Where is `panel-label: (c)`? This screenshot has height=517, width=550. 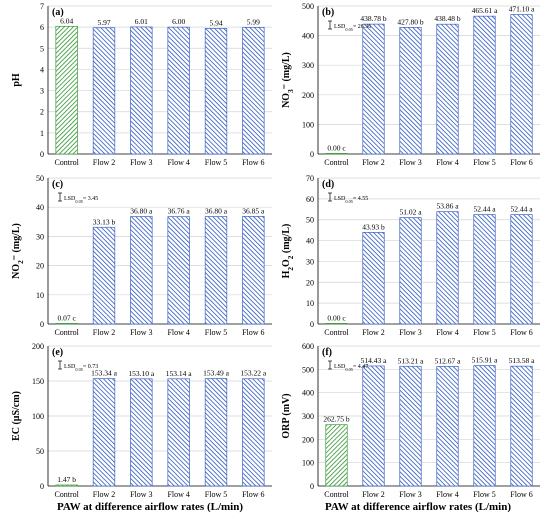 panel-label: (c) is located at coordinates (57, 184).